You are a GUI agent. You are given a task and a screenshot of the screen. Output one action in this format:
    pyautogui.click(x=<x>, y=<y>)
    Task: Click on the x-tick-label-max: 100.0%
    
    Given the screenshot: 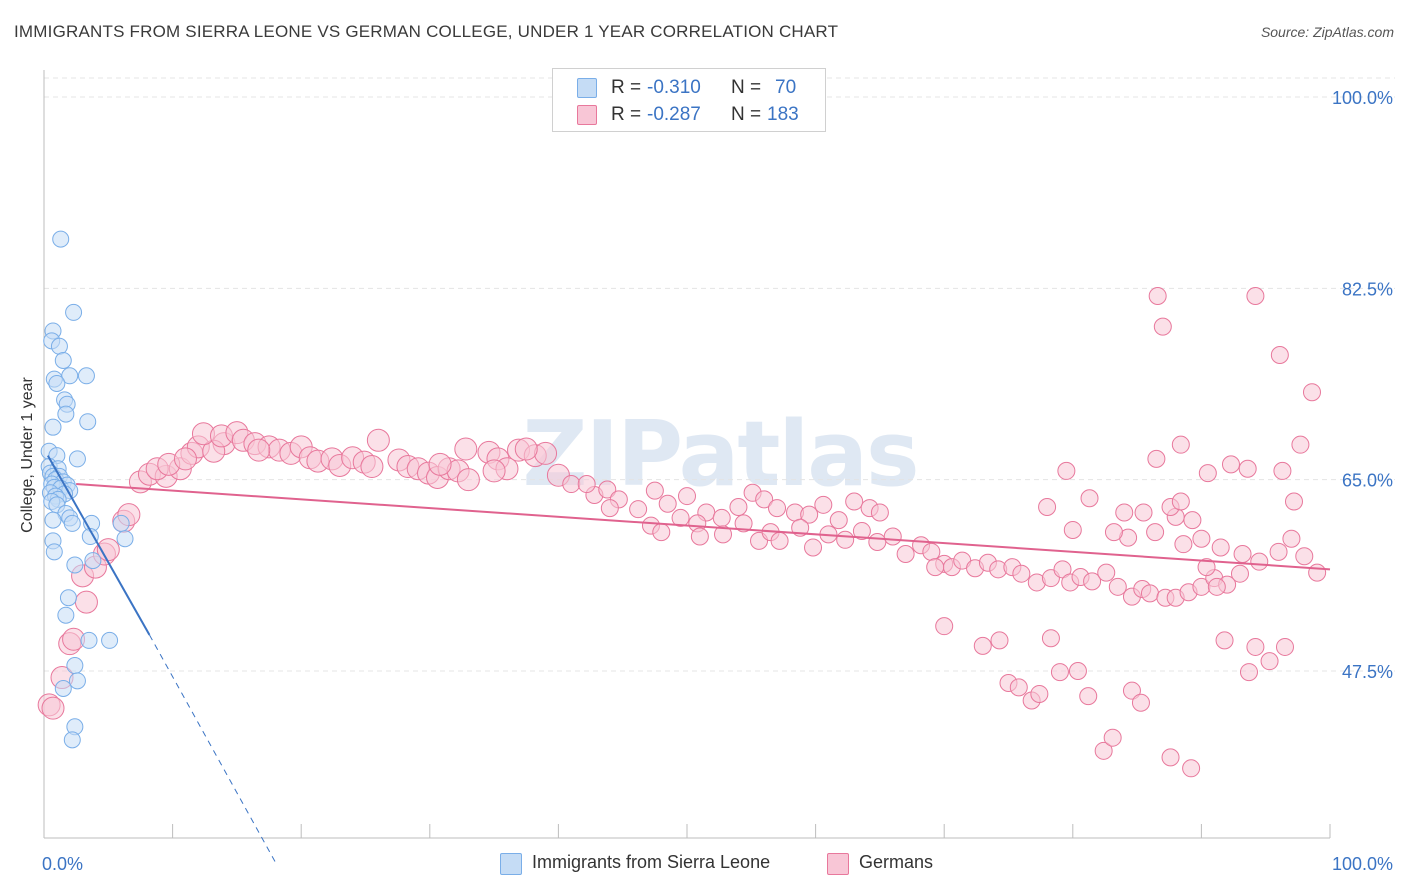 What is the action you would take?
    pyautogui.click(x=1362, y=864)
    